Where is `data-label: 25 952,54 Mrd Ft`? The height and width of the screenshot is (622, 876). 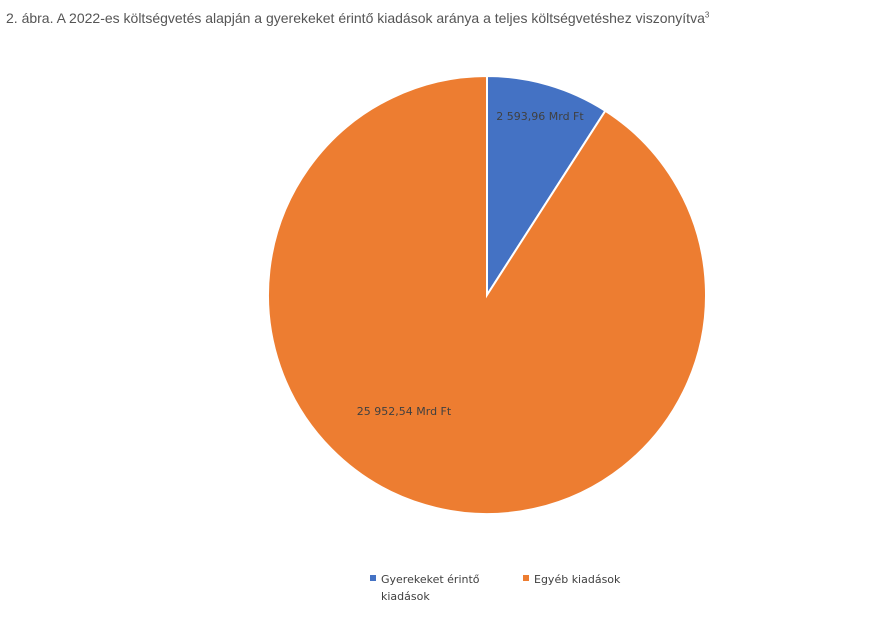
data-label: 25 952,54 Mrd Ft is located at coordinates (404, 411).